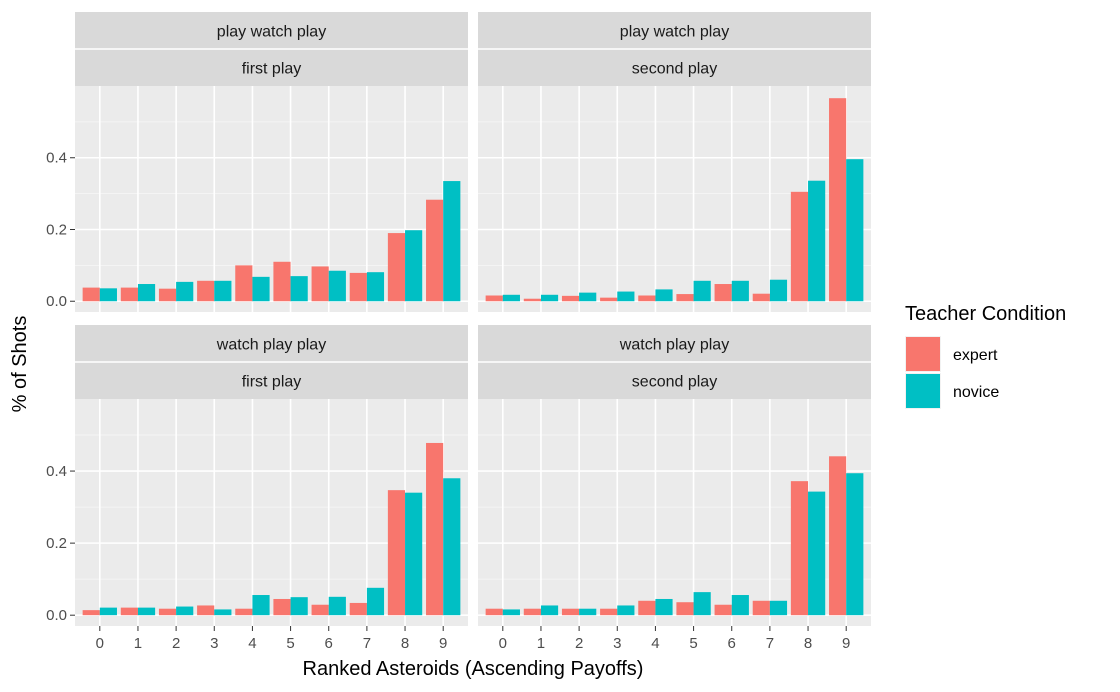 The height and width of the screenshot is (692, 1120). Describe the element at coordinates (503, 643) in the screenshot. I see `x-tick-label: 0` at that location.